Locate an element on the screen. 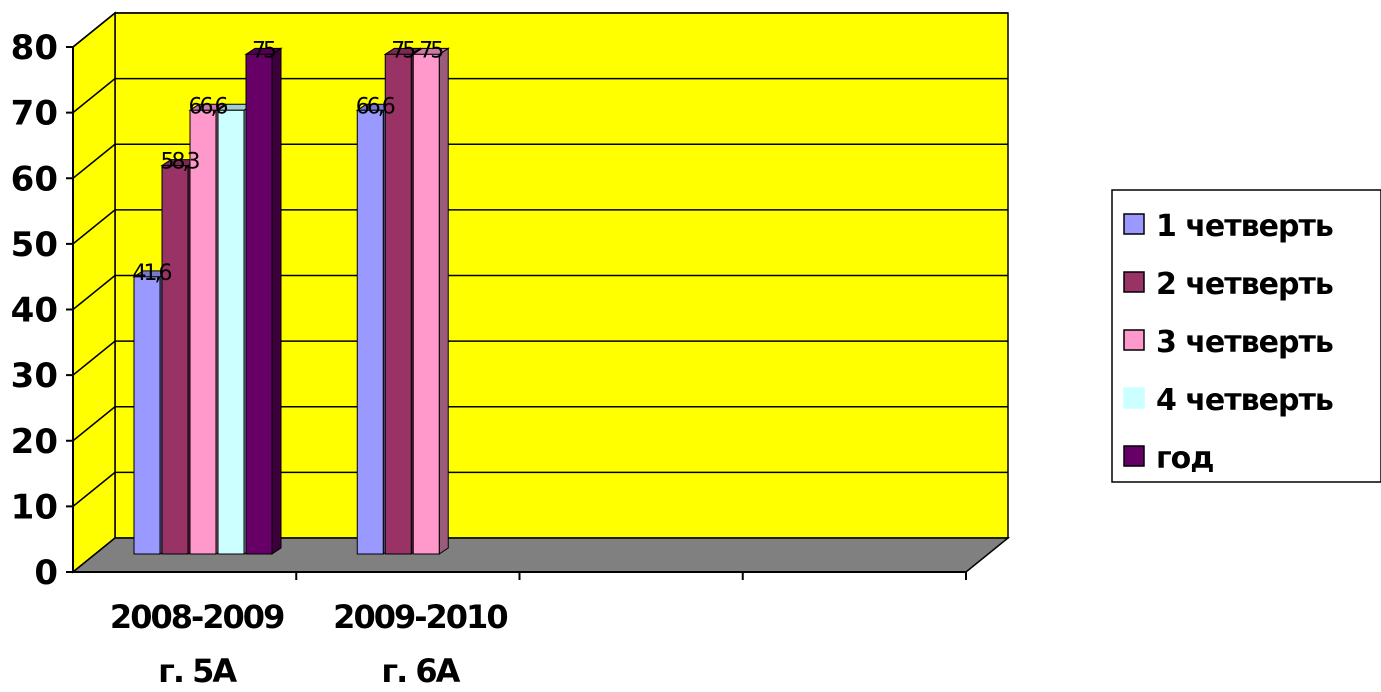  y-tick-label: 20 is located at coordinates (34, 442).